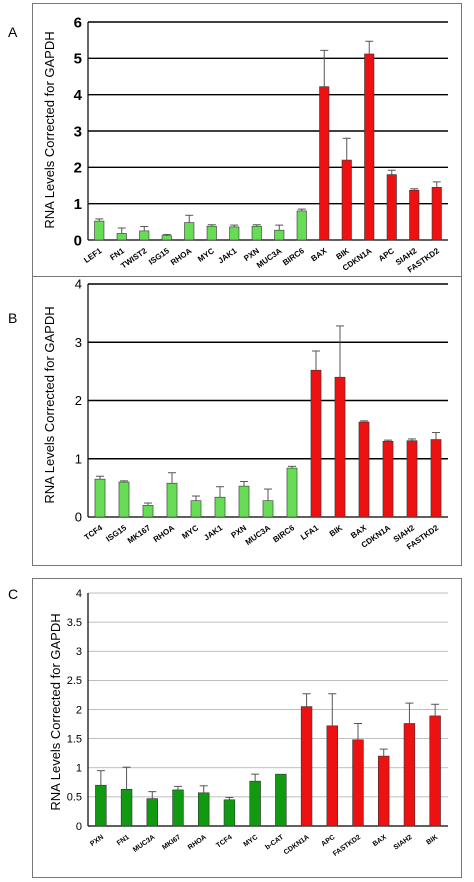 Image resolution: width=474 pixels, height=882 pixels. Describe the element at coordinates (134, 258) in the screenshot. I see `x-tick-label: TWIST2` at that location.